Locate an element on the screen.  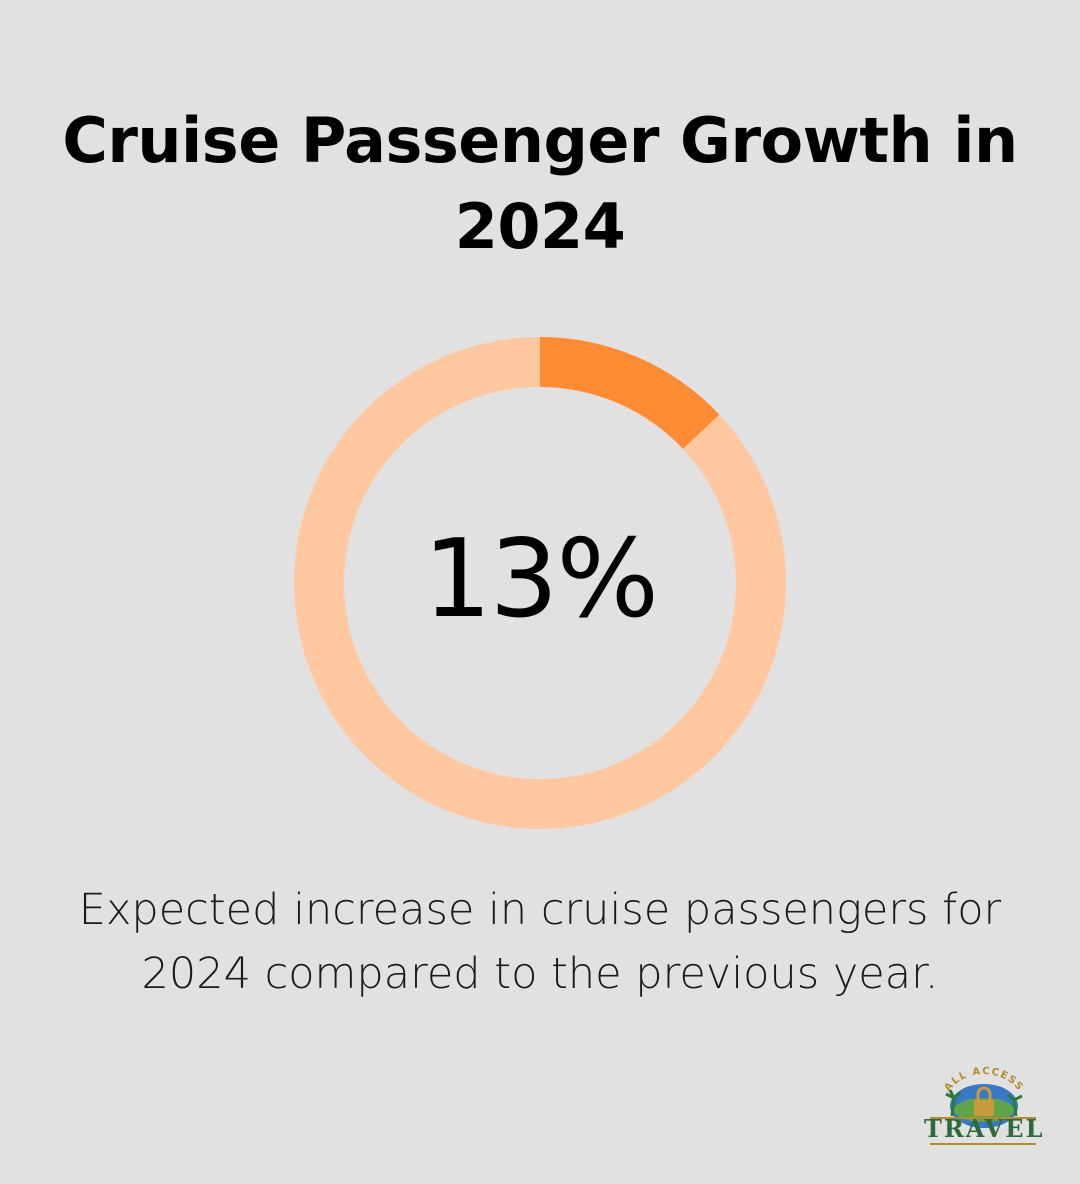
donut-value-segment is located at coordinates (630, 393).